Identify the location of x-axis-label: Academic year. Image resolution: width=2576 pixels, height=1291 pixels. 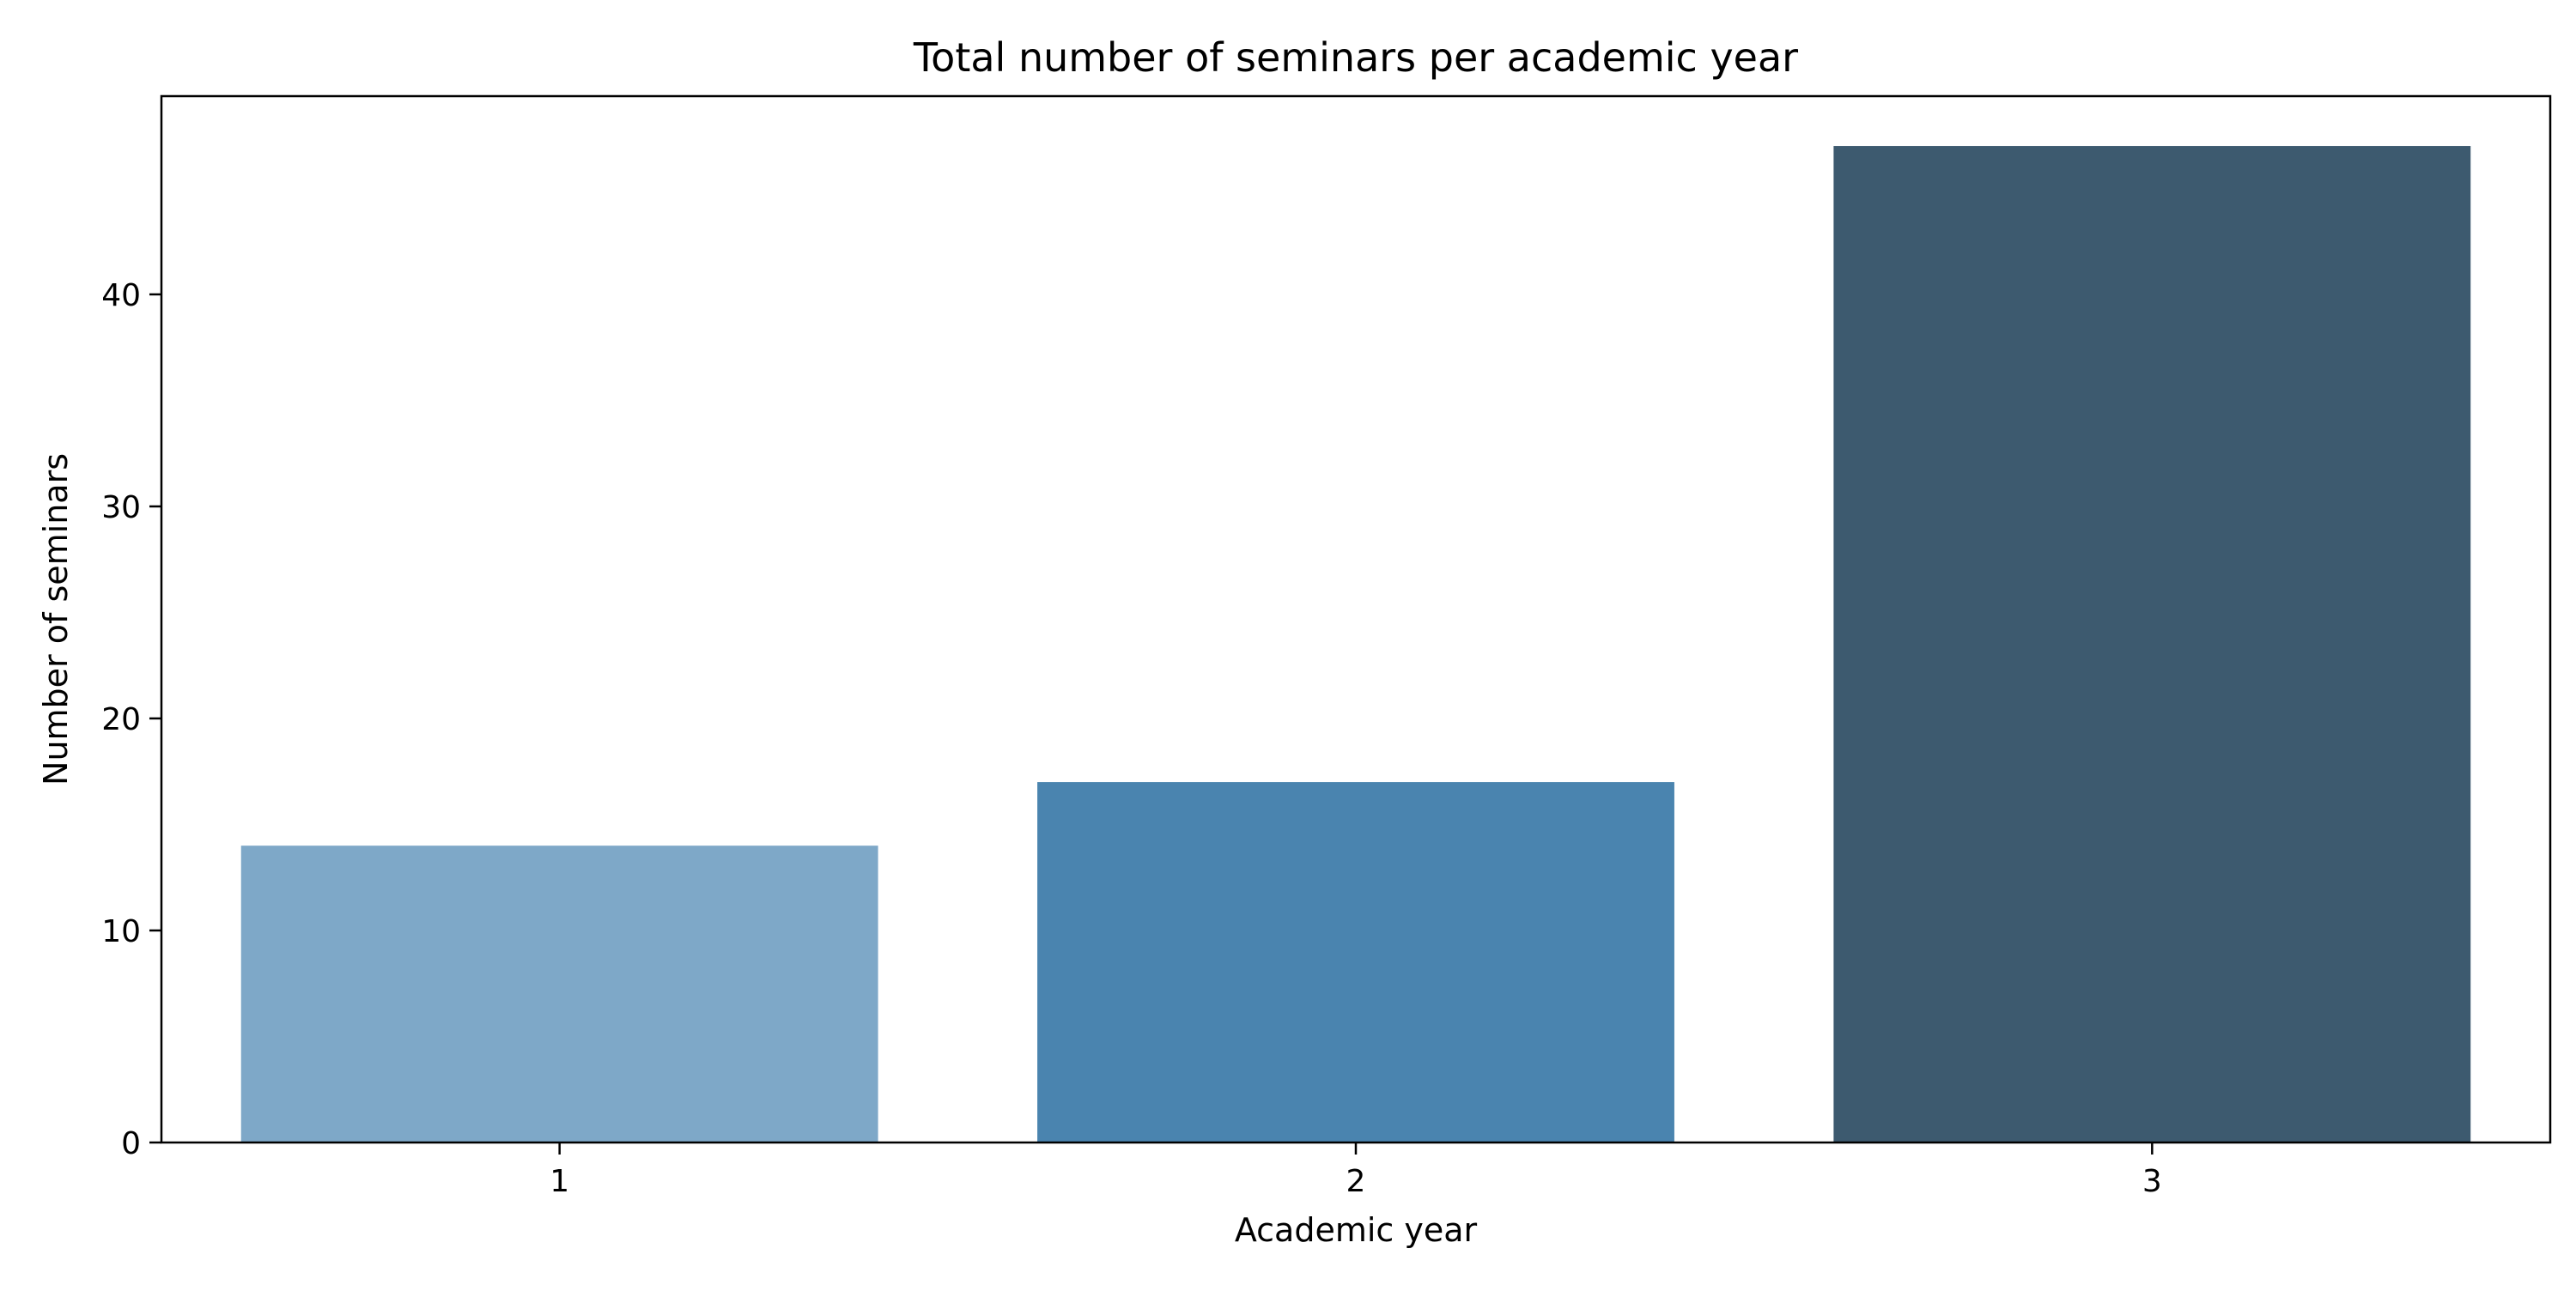
(1356, 1230).